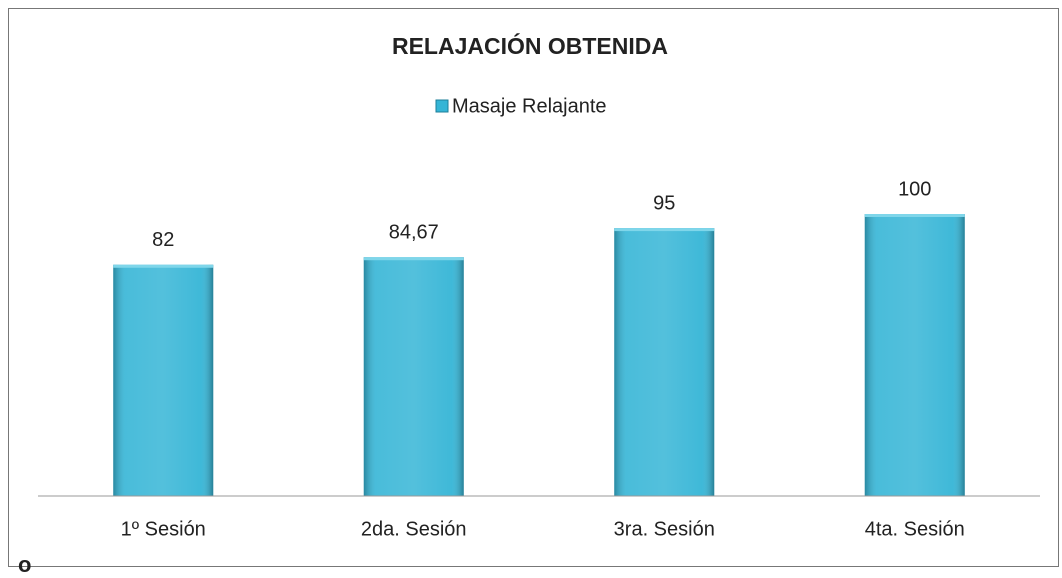 The image size is (1062, 578). What do you see at coordinates (163, 529) in the screenshot?
I see `x-tick-label: 1º Sesión` at bounding box center [163, 529].